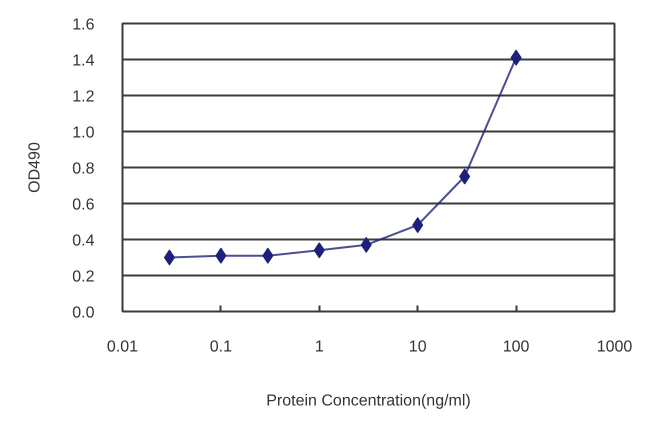 The width and height of the screenshot is (650, 426). I want to click on x-tick-label: 100, so click(516, 347).